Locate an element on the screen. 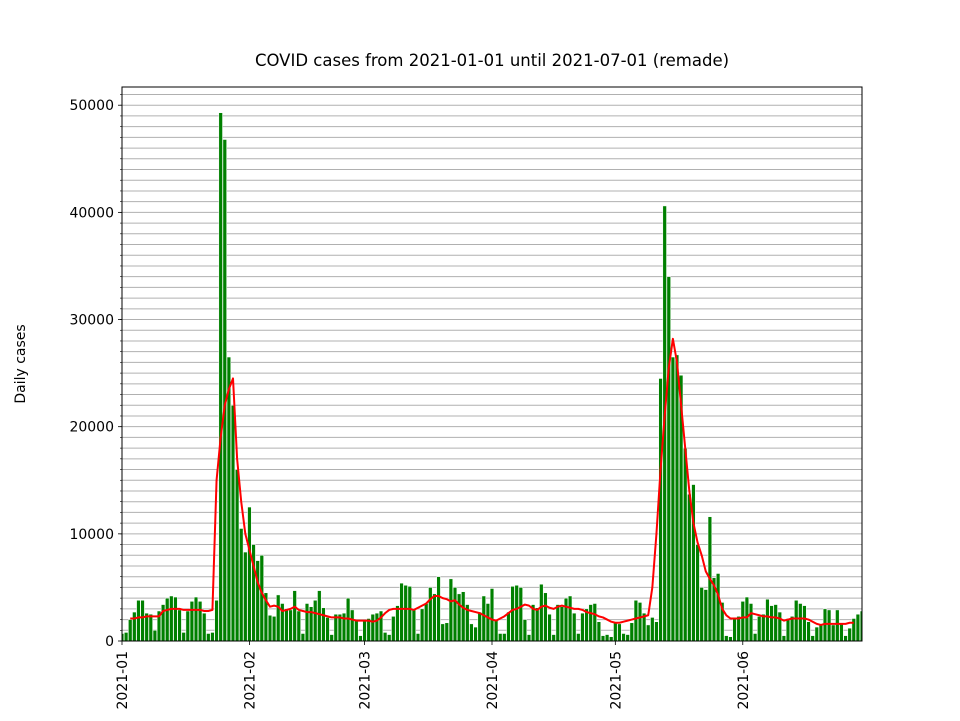 The image size is (960, 721). x-tick-label: 2021-04 is located at coordinates (493, 680).